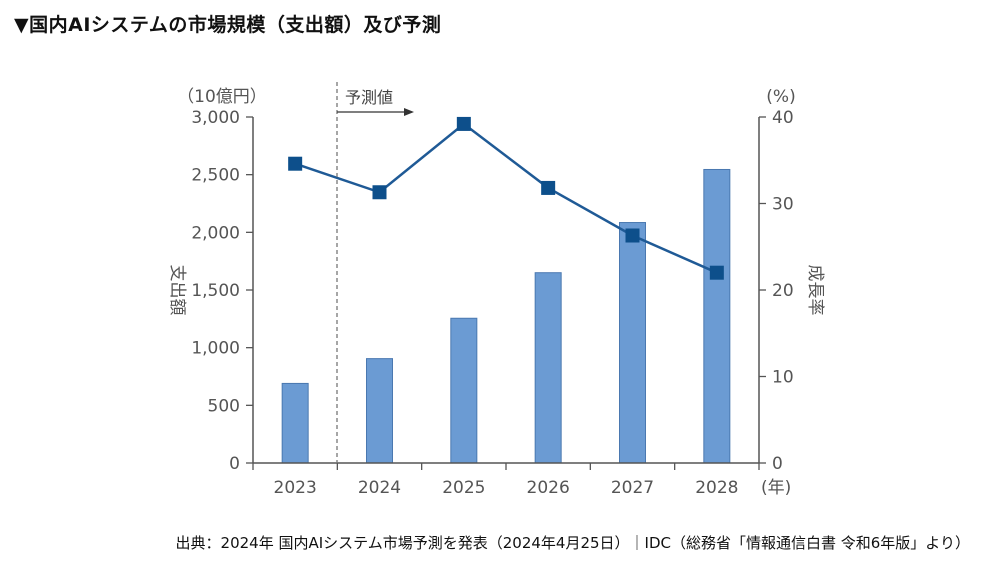 This screenshot has height=571, width=1000. What do you see at coordinates (632, 488) in the screenshot?
I see `x-tick-label: 2027` at bounding box center [632, 488].